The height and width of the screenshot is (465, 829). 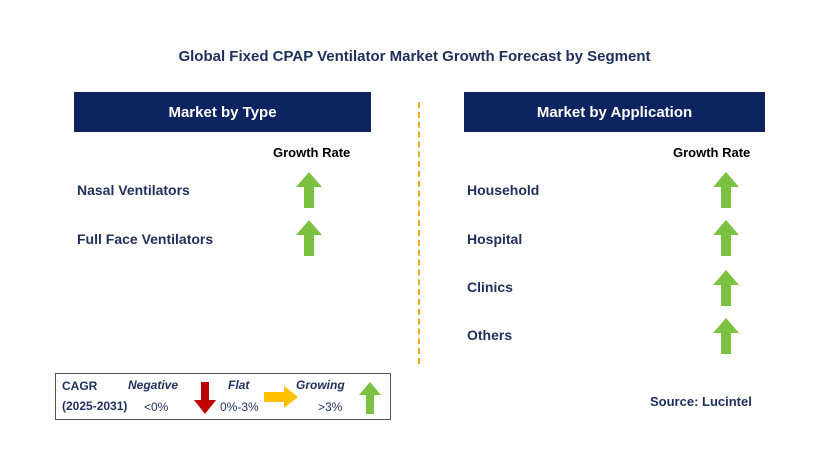 I want to click on left-row-label-nasal: Nasal Ventilators, so click(x=133, y=190).